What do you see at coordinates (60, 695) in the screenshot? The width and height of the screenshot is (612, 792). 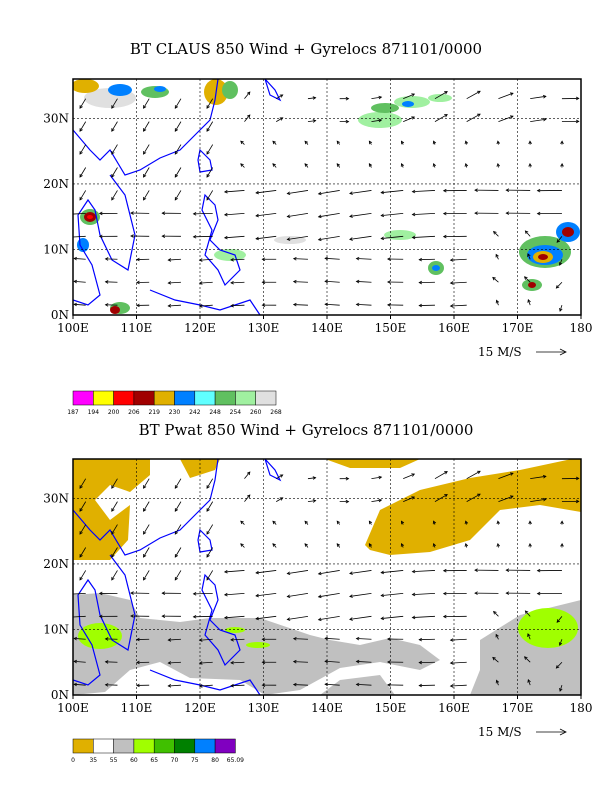 I see `y-tick-label: 0N` at bounding box center [60, 695].